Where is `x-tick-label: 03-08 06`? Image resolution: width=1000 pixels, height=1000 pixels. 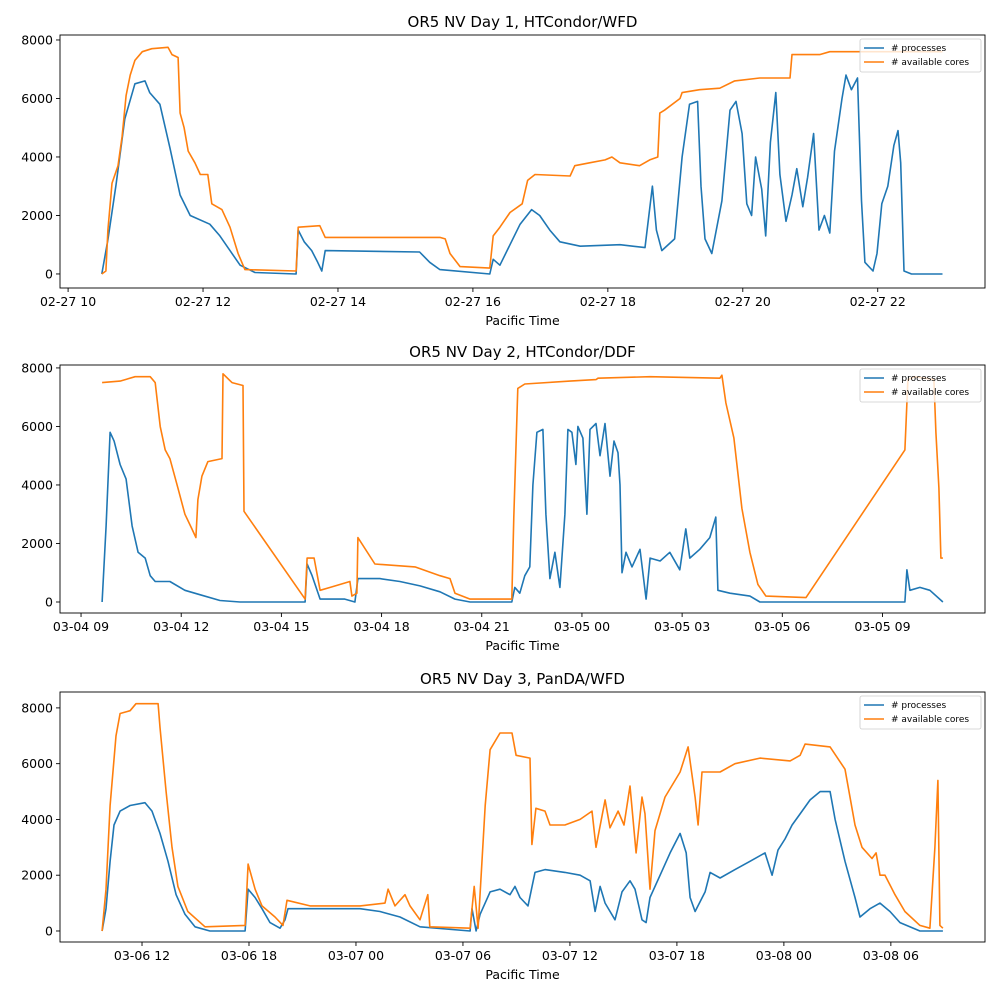
x-tick-label: 03-08 06 is located at coordinates (891, 955).